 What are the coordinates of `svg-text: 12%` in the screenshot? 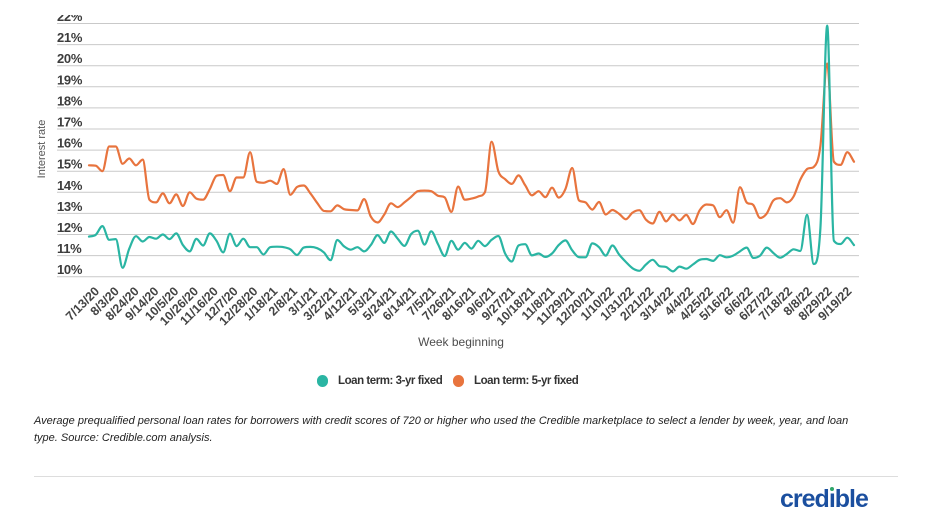 It's located at (70, 227).